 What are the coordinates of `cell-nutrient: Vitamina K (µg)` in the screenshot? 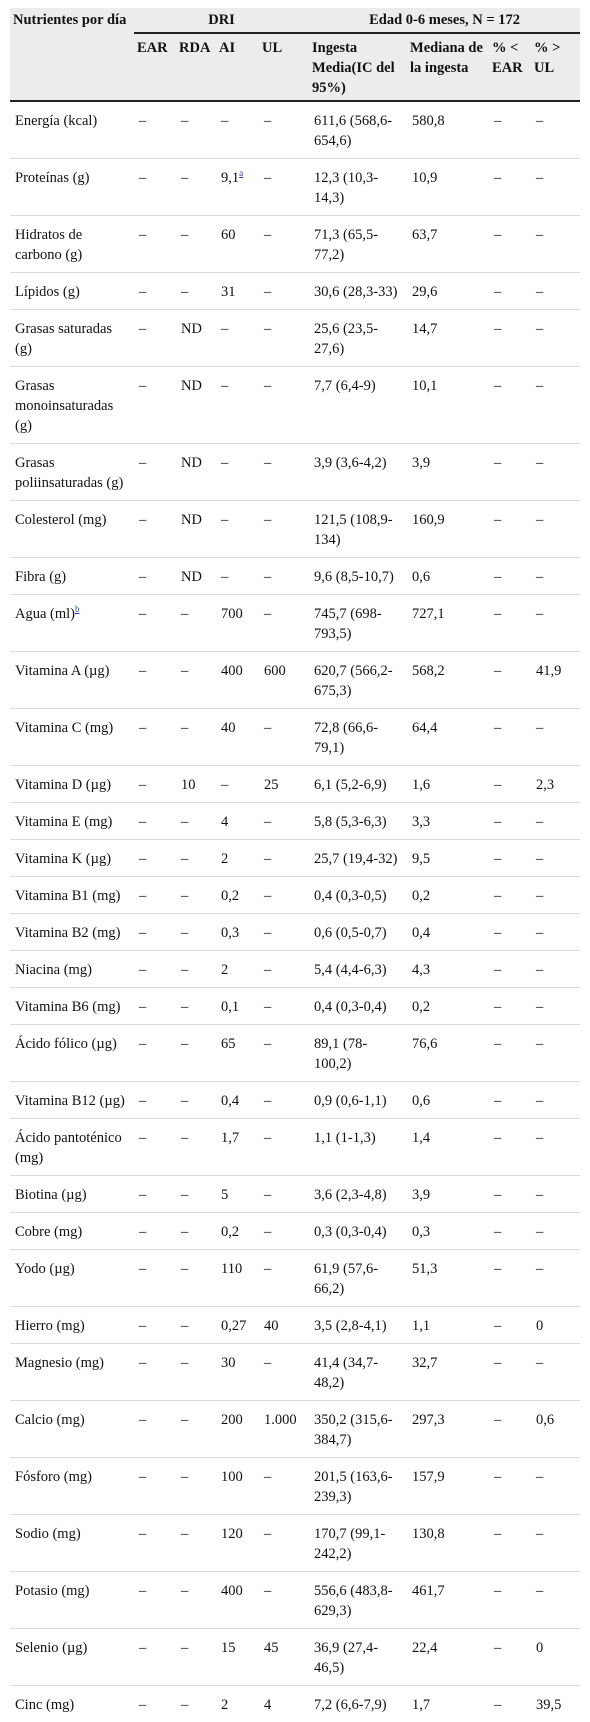 It's located at (72, 858).